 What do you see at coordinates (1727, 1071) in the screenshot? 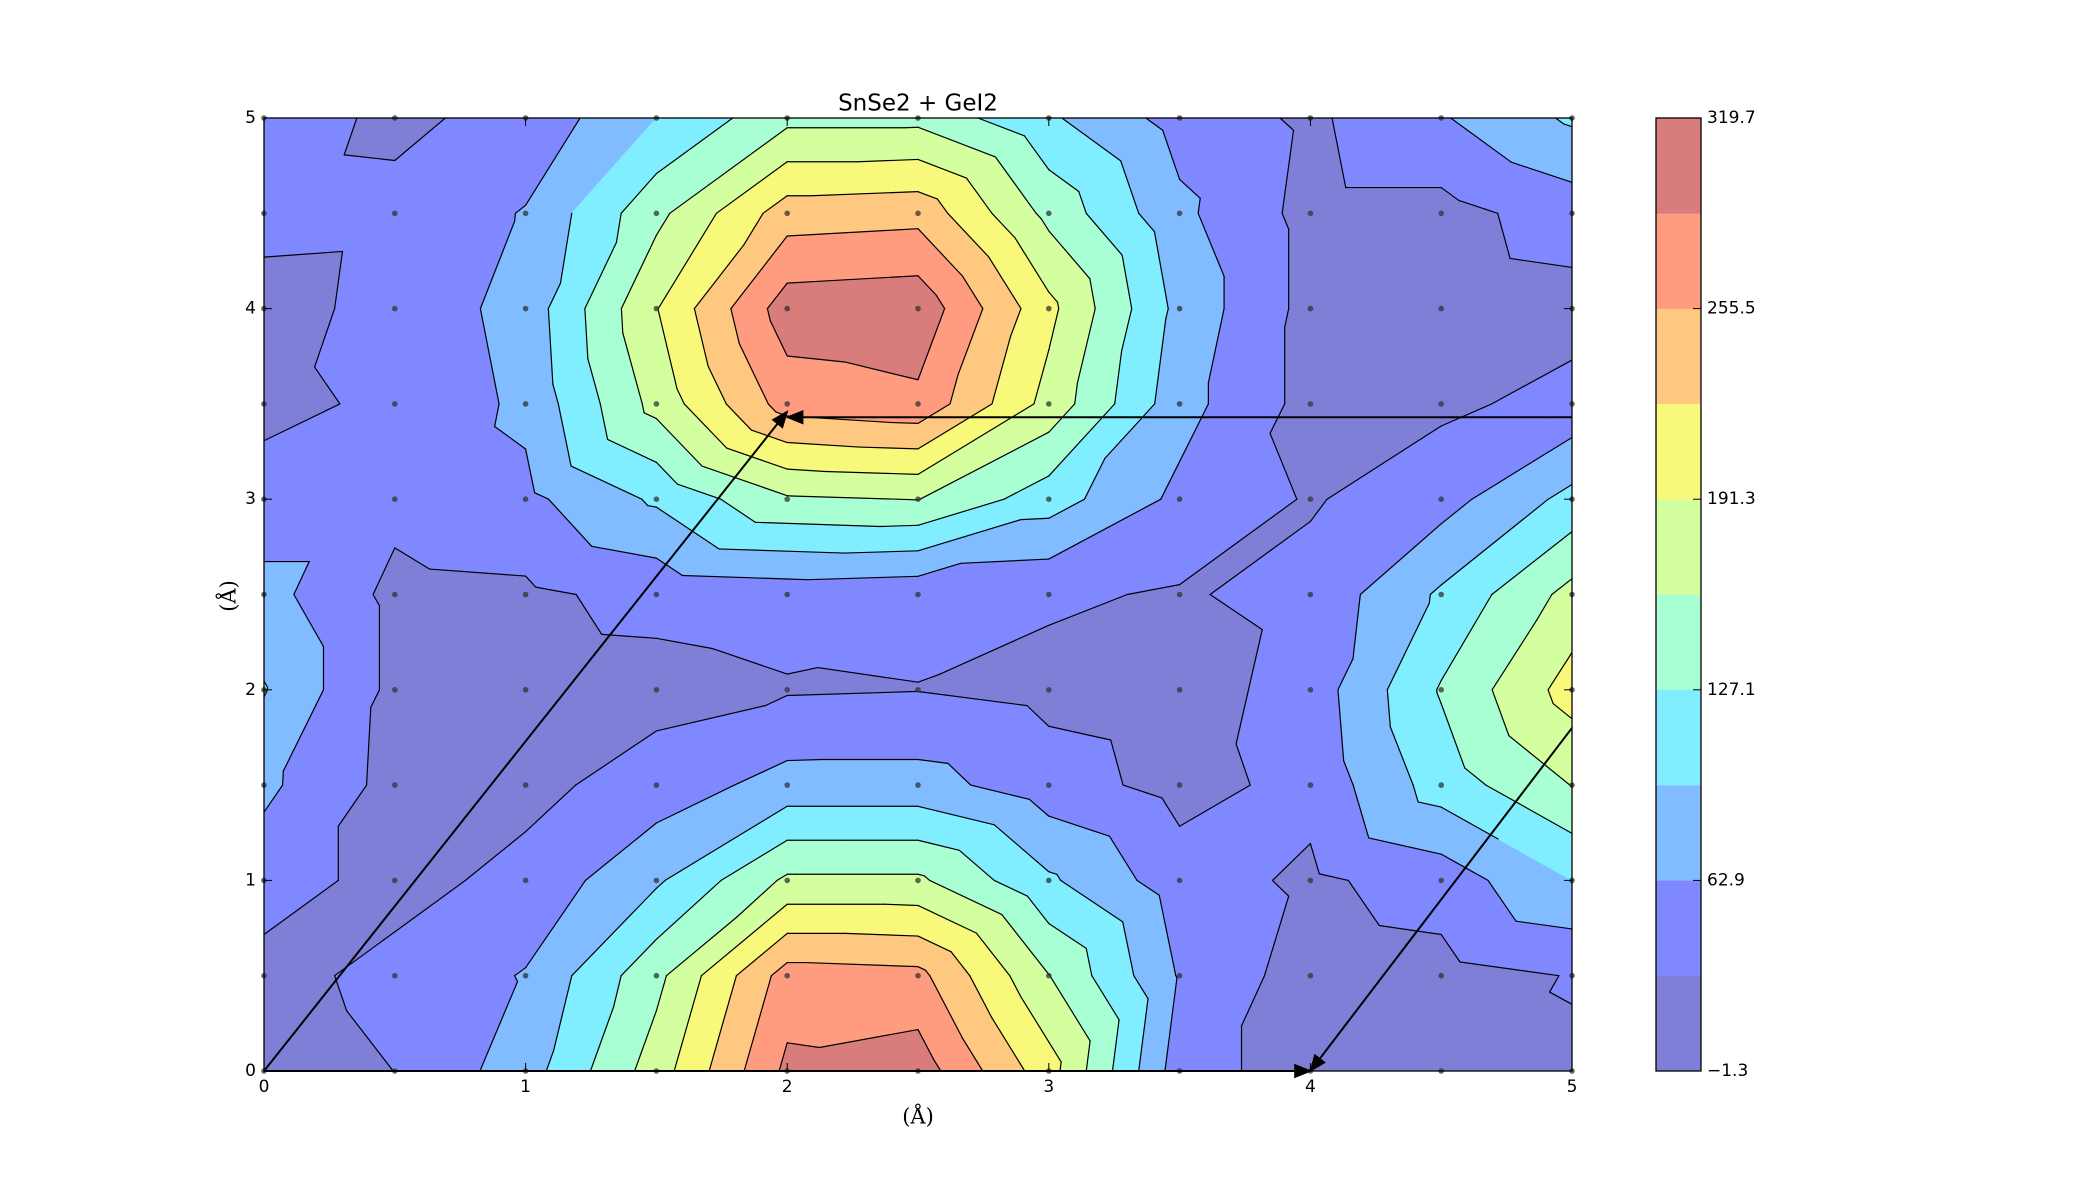
I see `colorbar-tick-label: −1.3` at bounding box center [1727, 1071].